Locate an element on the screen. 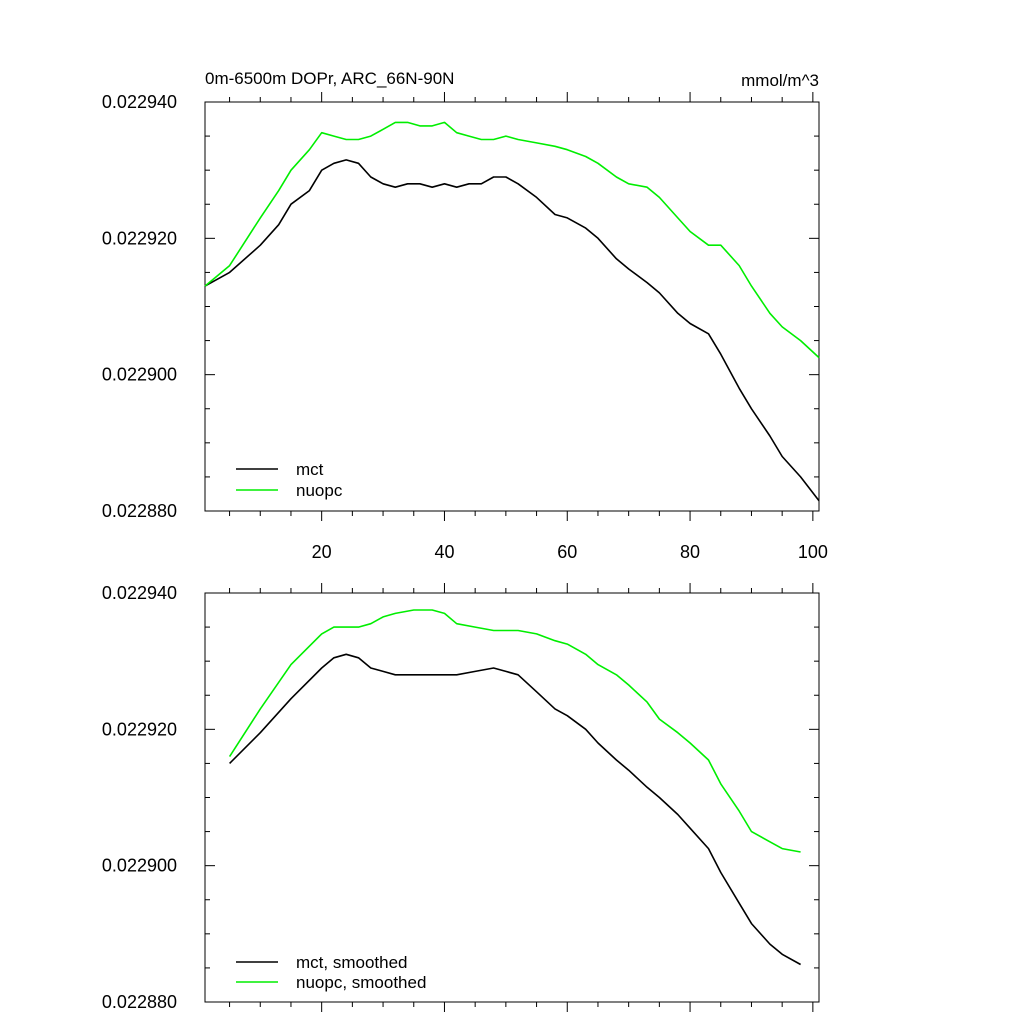 This screenshot has width=1024, height=1024. legend-label-mct-smoothed: mct, smoothed is located at coordinates (352, 962).